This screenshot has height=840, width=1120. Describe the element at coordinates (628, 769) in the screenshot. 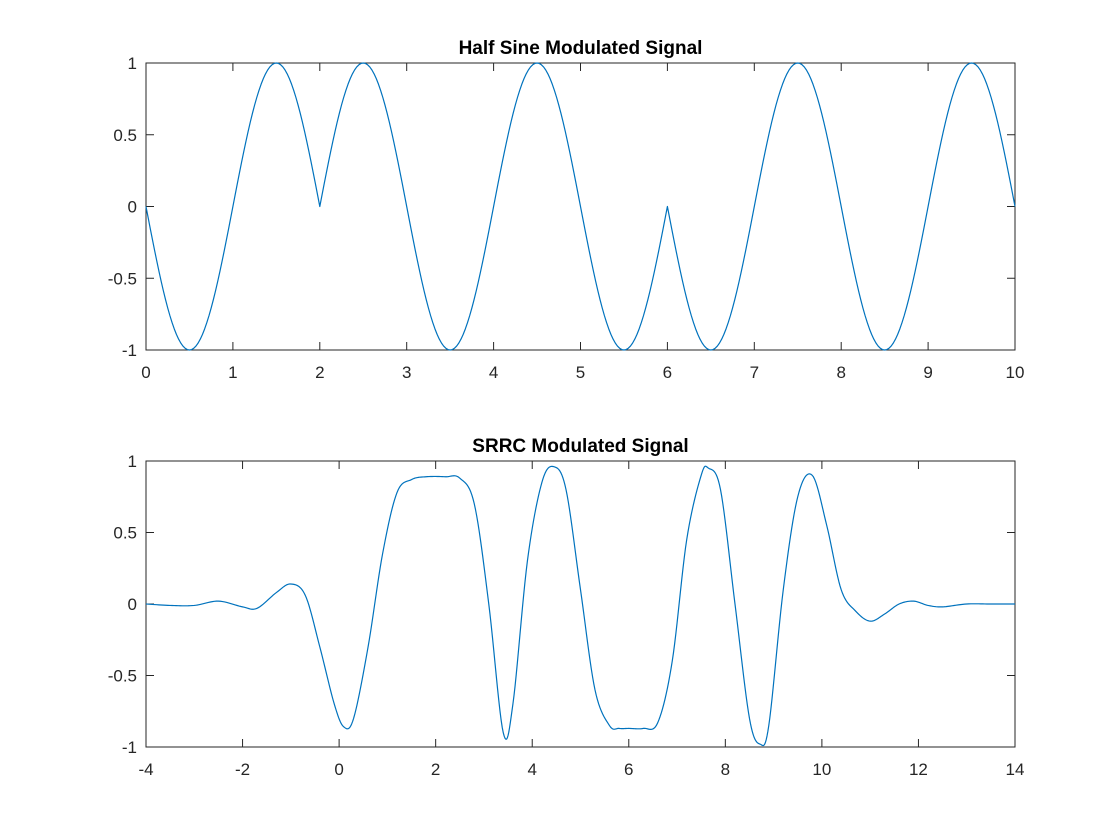

I see `srrc-xtick-label: 6` at that location.